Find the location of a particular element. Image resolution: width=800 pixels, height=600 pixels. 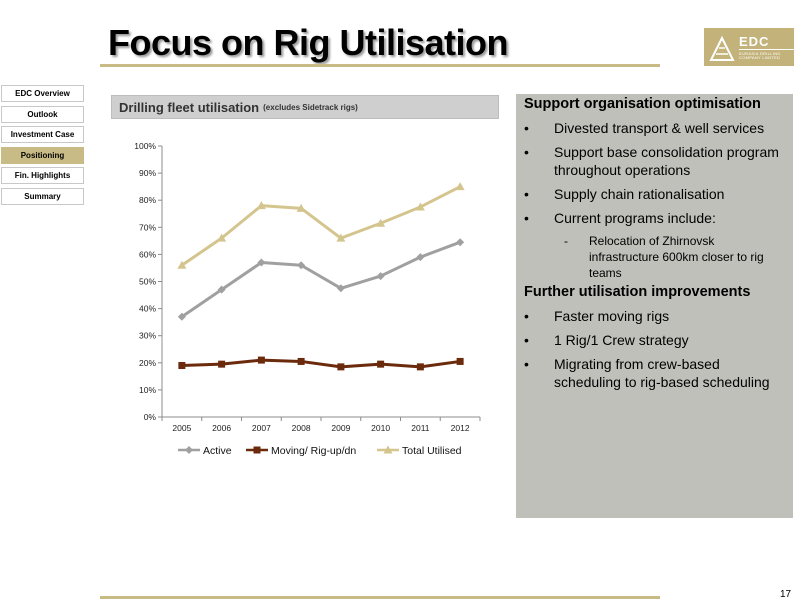

bullet-item: • Supply chain rationalisation is located at coordinates (655, 194).